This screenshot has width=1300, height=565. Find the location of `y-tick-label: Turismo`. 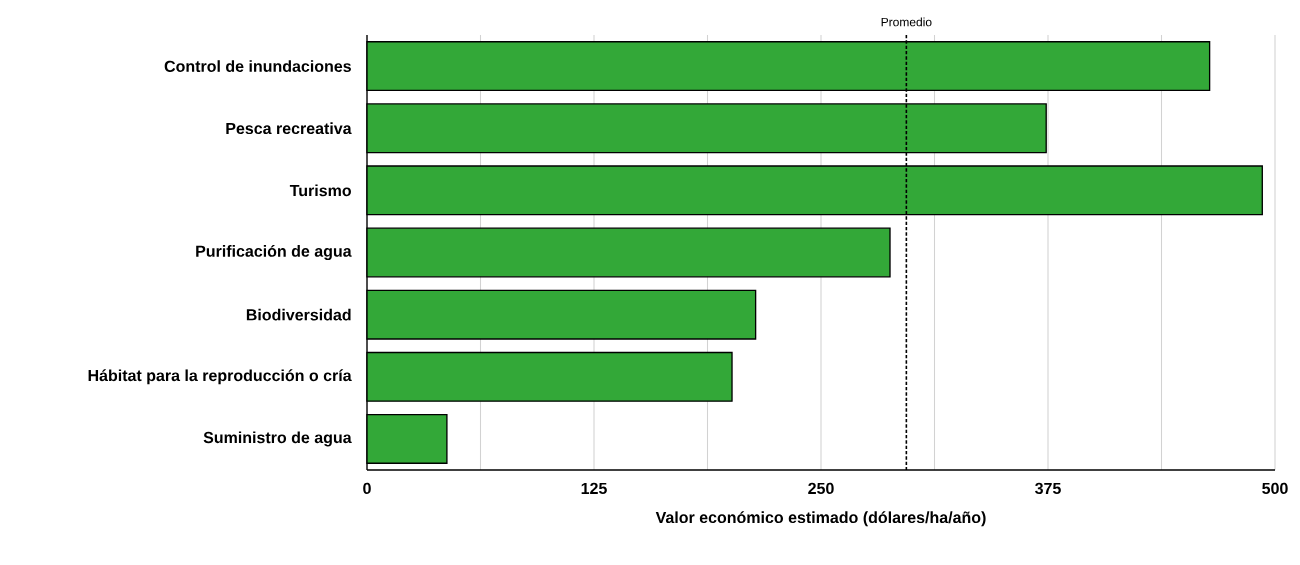

y-tick-label: Turismo is located at coordinates (320, 190).